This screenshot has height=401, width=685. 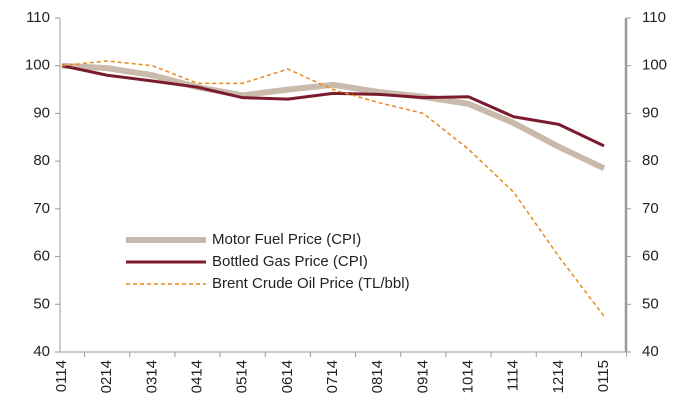 I want to click on x-tick-label: 0114, so click(x=61, y=376).